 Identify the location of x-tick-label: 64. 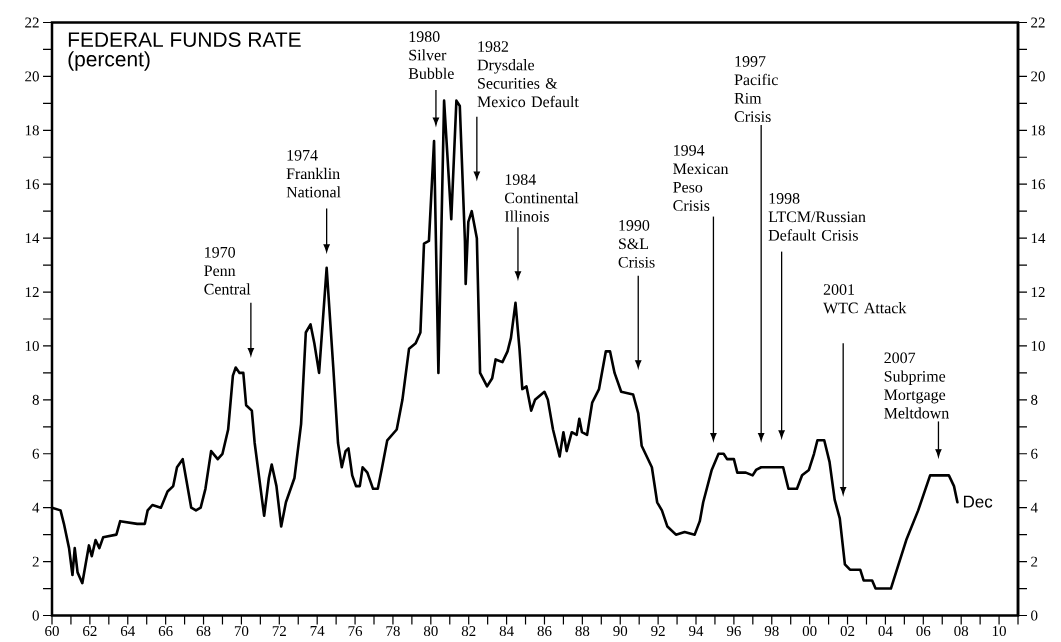
(127, 631).